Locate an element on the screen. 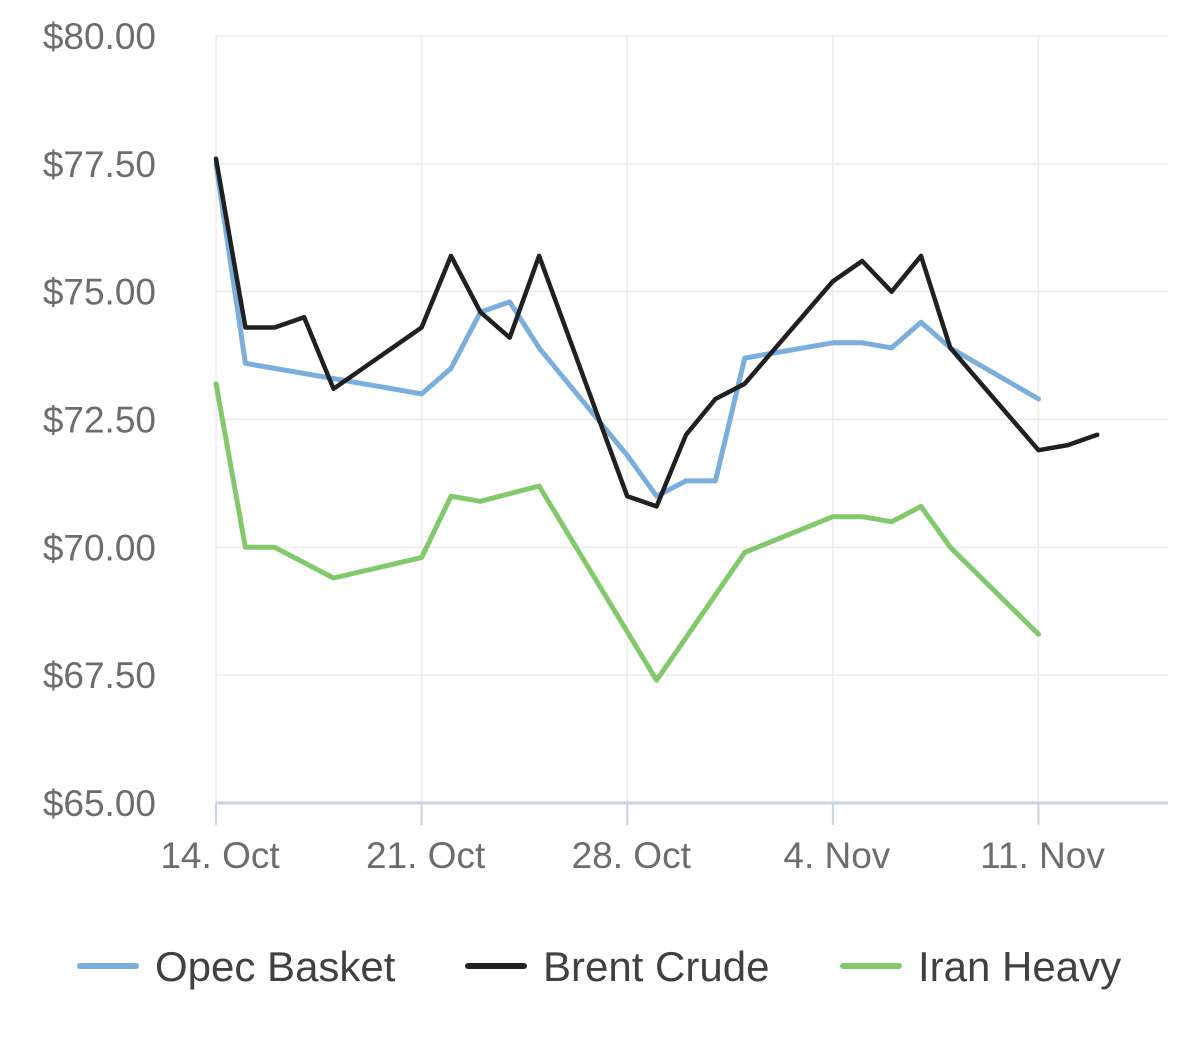  x-tick-label: 14. Oct is located at coordinates (220, 855).